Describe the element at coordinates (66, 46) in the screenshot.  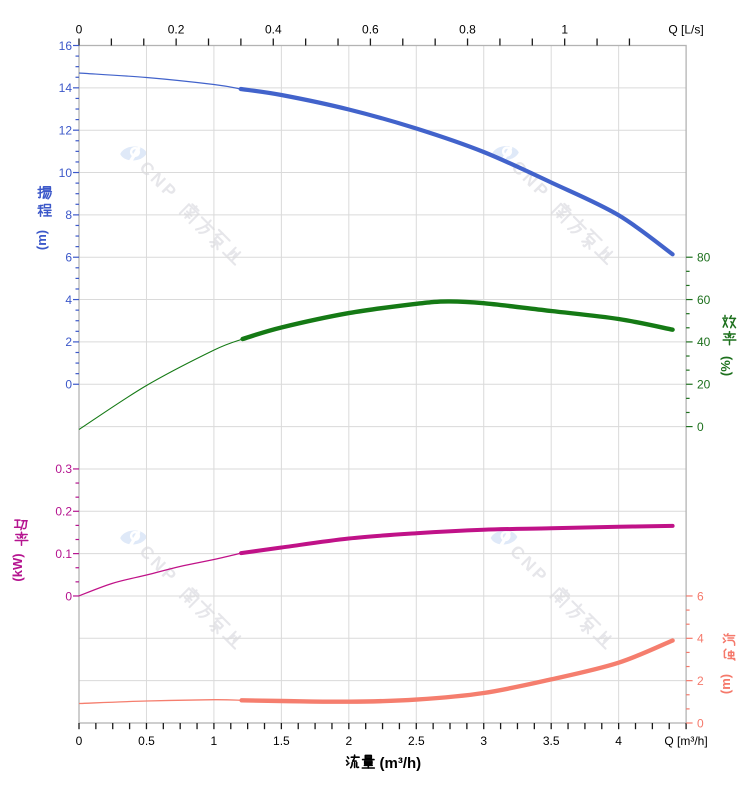
I see `svg-text: 16` at that location.